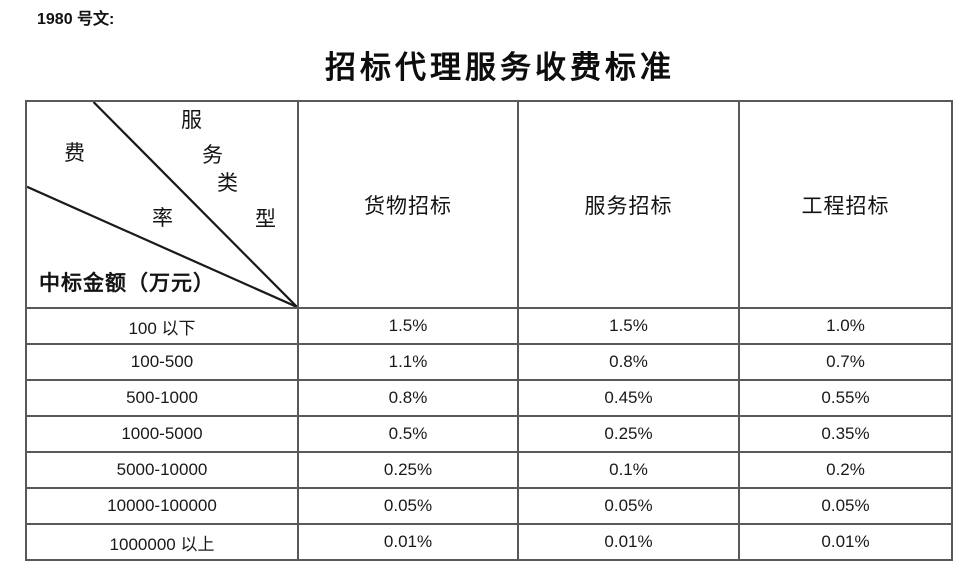  I want to click on rate-value: 0.7%, so click(845, 362).